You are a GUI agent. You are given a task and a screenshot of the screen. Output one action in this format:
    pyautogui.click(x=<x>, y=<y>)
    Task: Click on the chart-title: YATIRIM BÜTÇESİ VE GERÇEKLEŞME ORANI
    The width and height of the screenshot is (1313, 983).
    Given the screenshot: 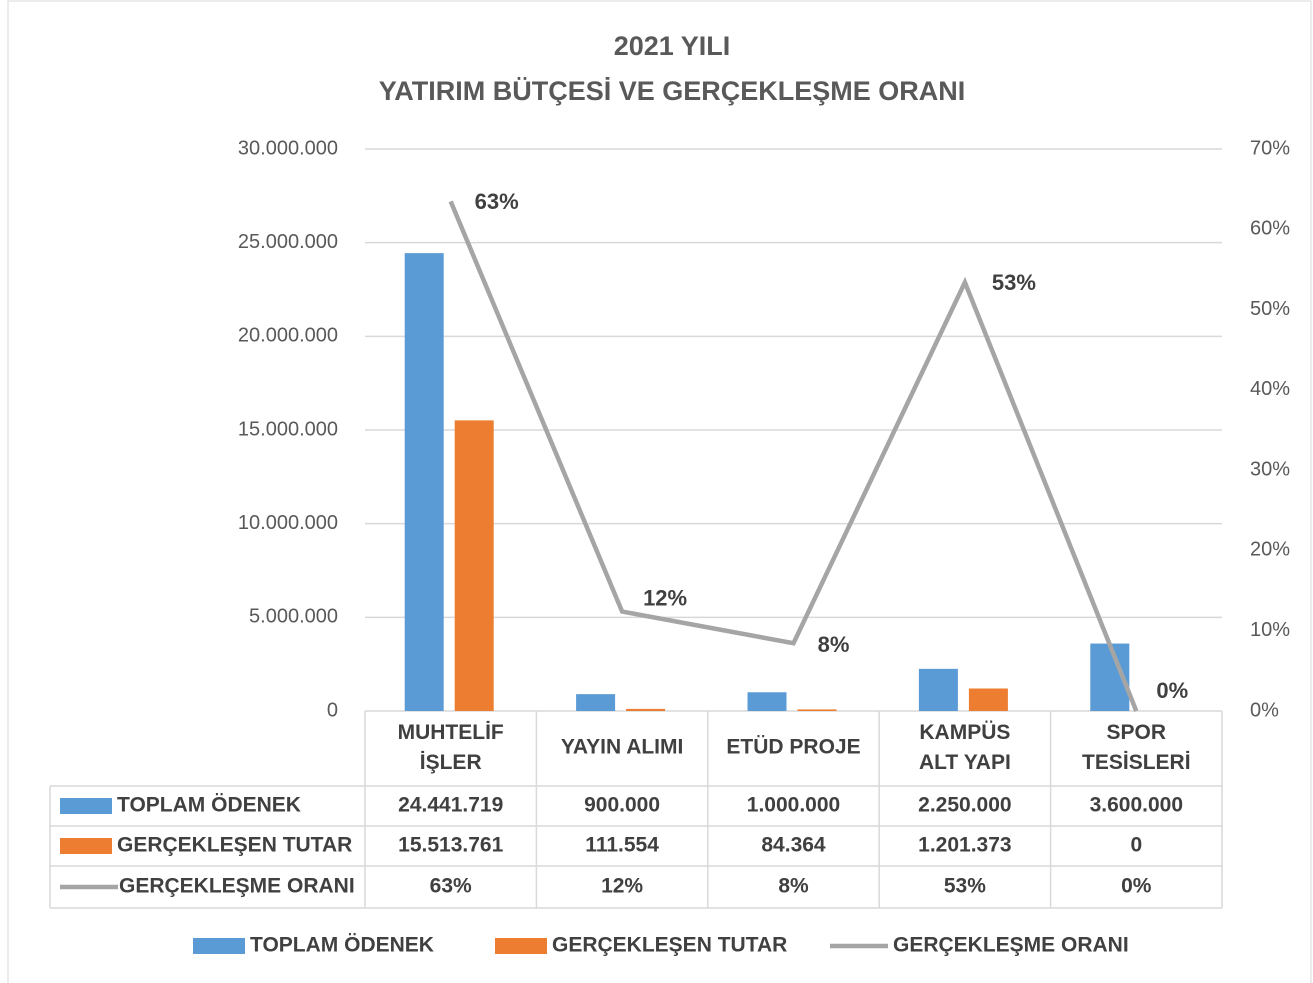 What is the action you would take?
    pyautogui.click(x=672, y=91)
    